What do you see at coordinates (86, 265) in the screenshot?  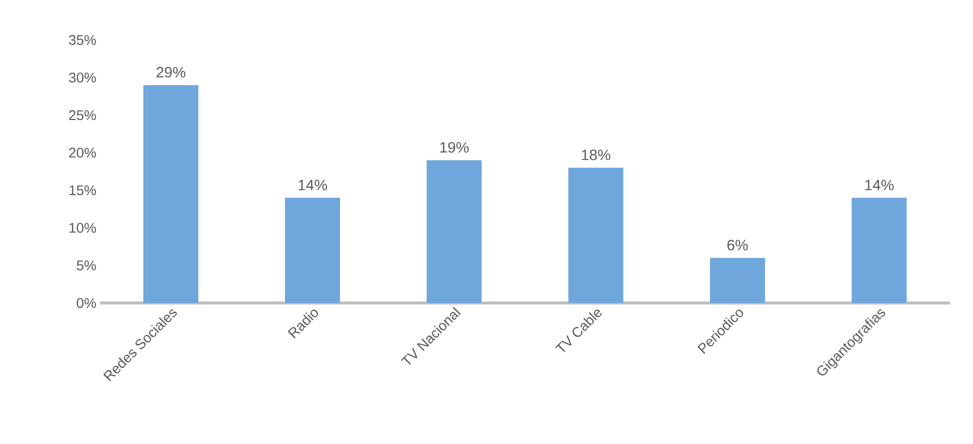 I see `y-tick-label: 5%` at bounding box center [86, 265].